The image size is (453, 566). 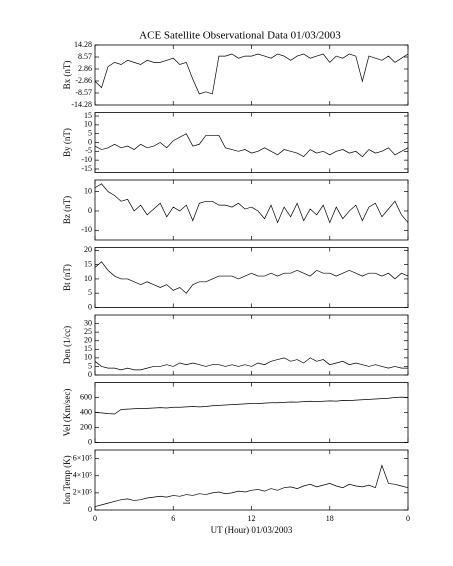 I want to click on y-axis-label: By (nT), so click(x=67, y=142).